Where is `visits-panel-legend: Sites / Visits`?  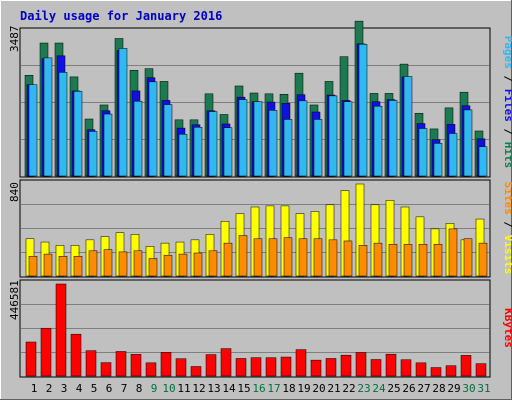
visits-panel-legend: Sites / Visits is located at coordinates (507, 228).